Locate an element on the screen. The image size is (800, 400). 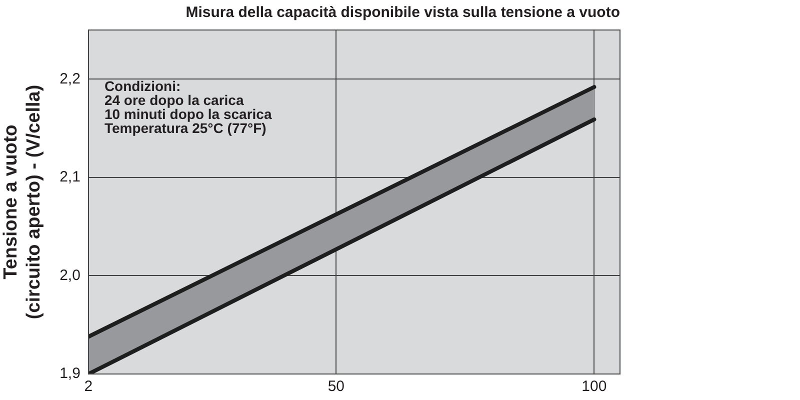
y-tick-label: 1,9 is located at coordinates (70, 373).